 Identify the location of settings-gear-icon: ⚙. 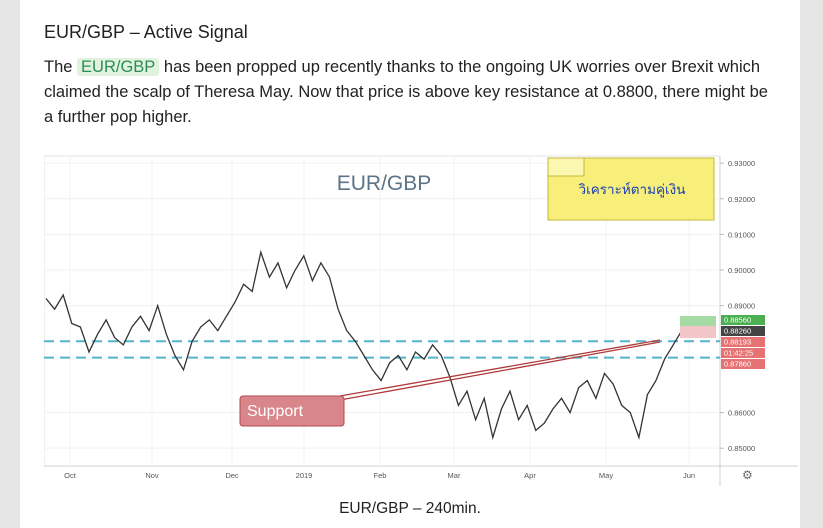
(747, 475).